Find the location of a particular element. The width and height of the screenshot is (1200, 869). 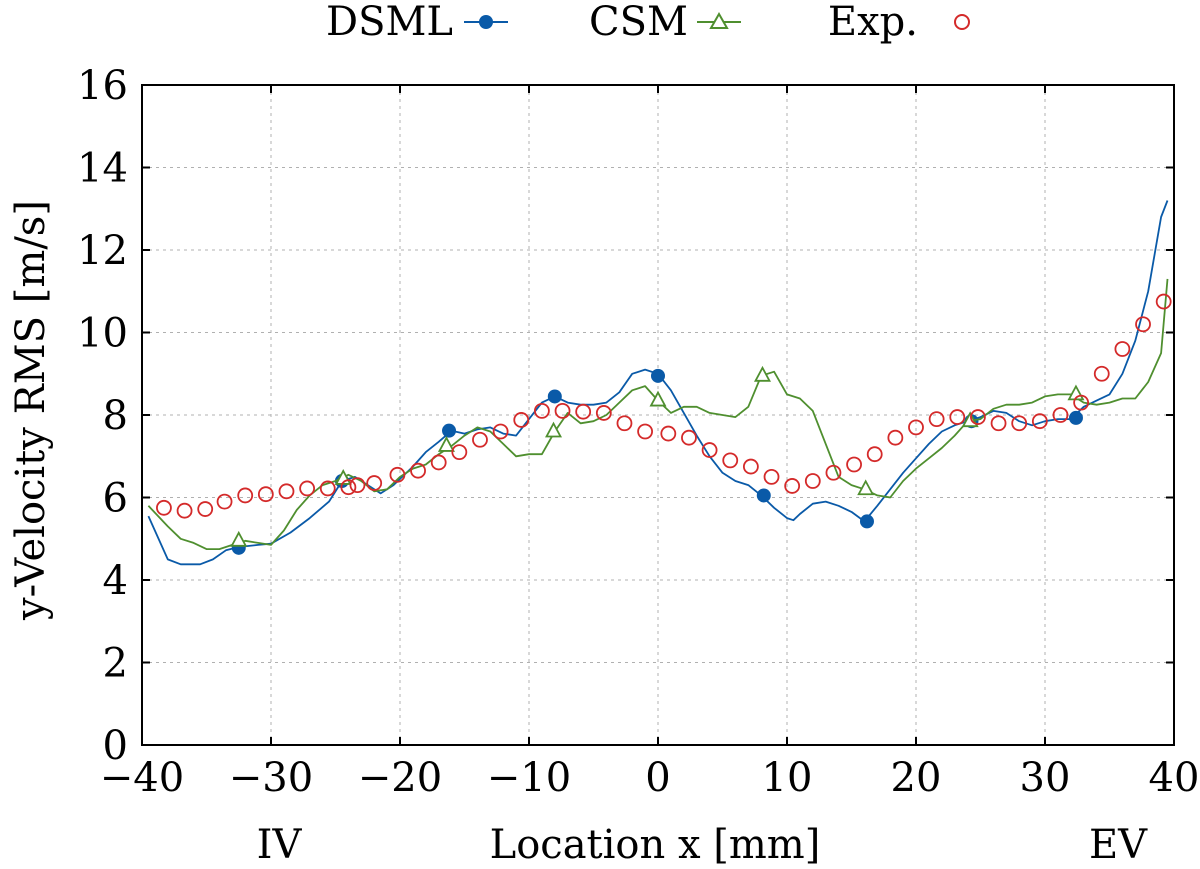

legend: DSML CSM Exp. is located at coordinates (648, 22).